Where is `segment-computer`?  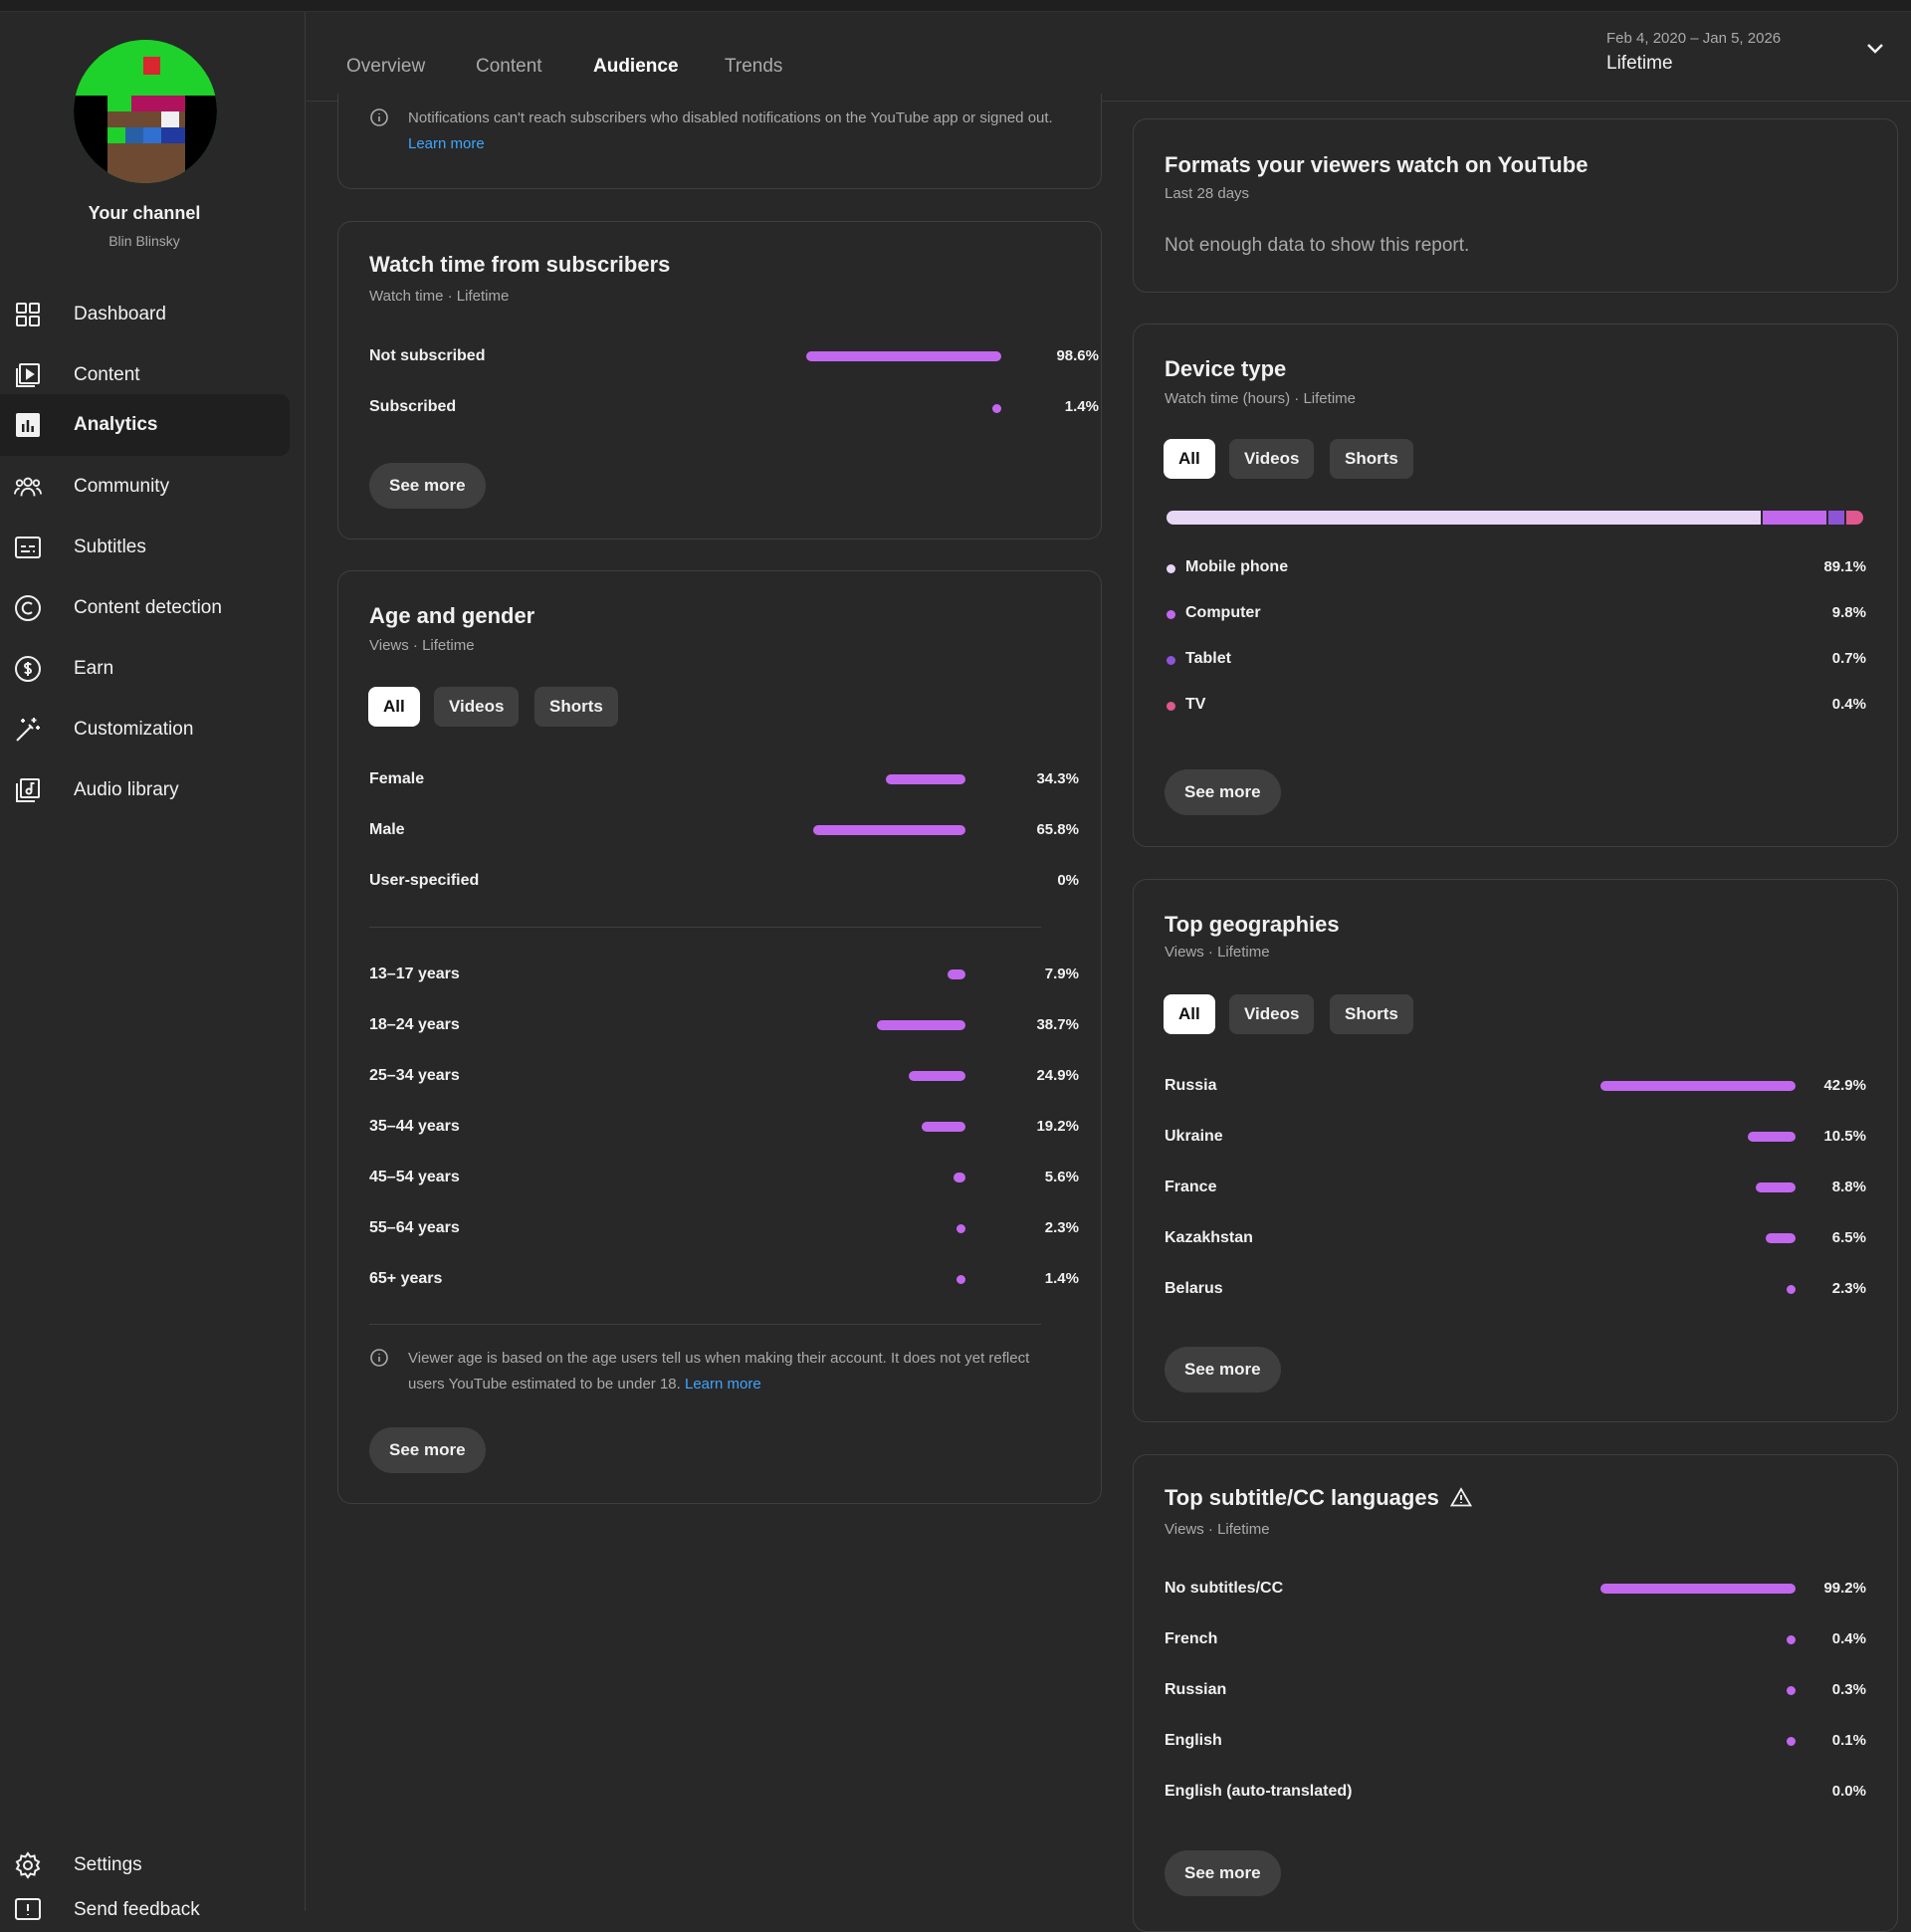 segment-computer is located at coordinates (1794, 518).